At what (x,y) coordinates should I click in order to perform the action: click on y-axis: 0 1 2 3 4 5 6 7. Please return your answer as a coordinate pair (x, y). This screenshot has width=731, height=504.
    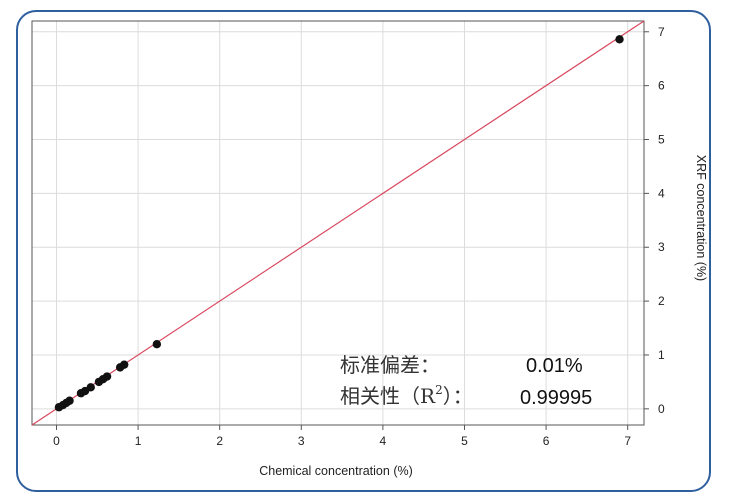
    Looking at the image, I should click on (654, 220).